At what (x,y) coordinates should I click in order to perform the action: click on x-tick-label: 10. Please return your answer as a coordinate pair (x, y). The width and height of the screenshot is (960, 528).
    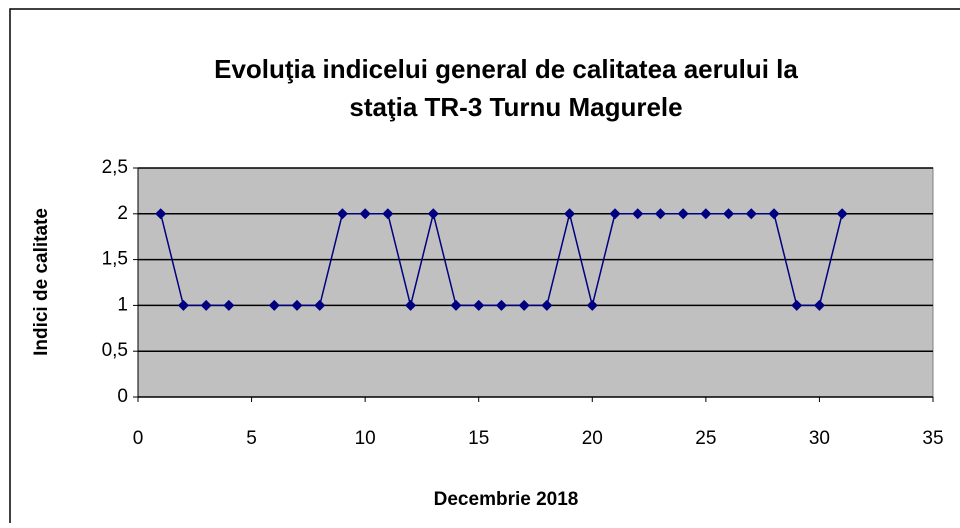
    Looking at the image, I should click on (365, 438).